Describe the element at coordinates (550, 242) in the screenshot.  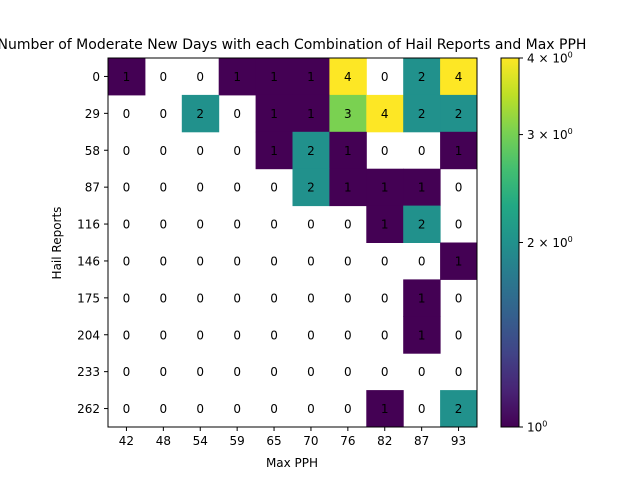
I see `colorbar-tick-label: 2 × 100` at that location.